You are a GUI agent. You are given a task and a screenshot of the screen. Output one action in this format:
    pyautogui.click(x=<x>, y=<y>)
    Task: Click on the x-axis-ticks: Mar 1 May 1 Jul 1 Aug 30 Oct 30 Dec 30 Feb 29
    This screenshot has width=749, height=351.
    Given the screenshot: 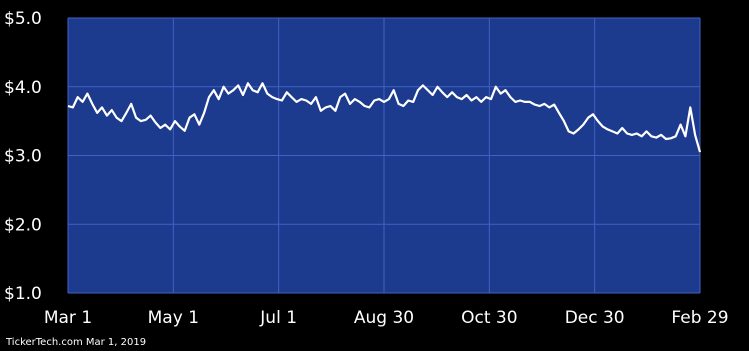 What is the action you would take?
    pyautogui.click(x=386, y=318)
    